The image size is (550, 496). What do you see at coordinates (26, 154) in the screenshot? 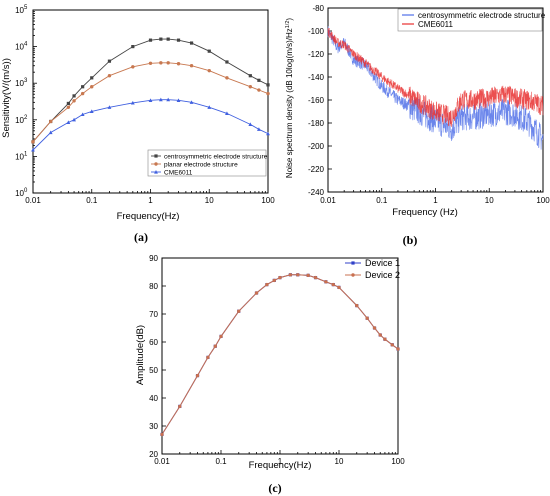
I see `panel-a-y-tick-exponent: 1` at bounding box center [26, 154].